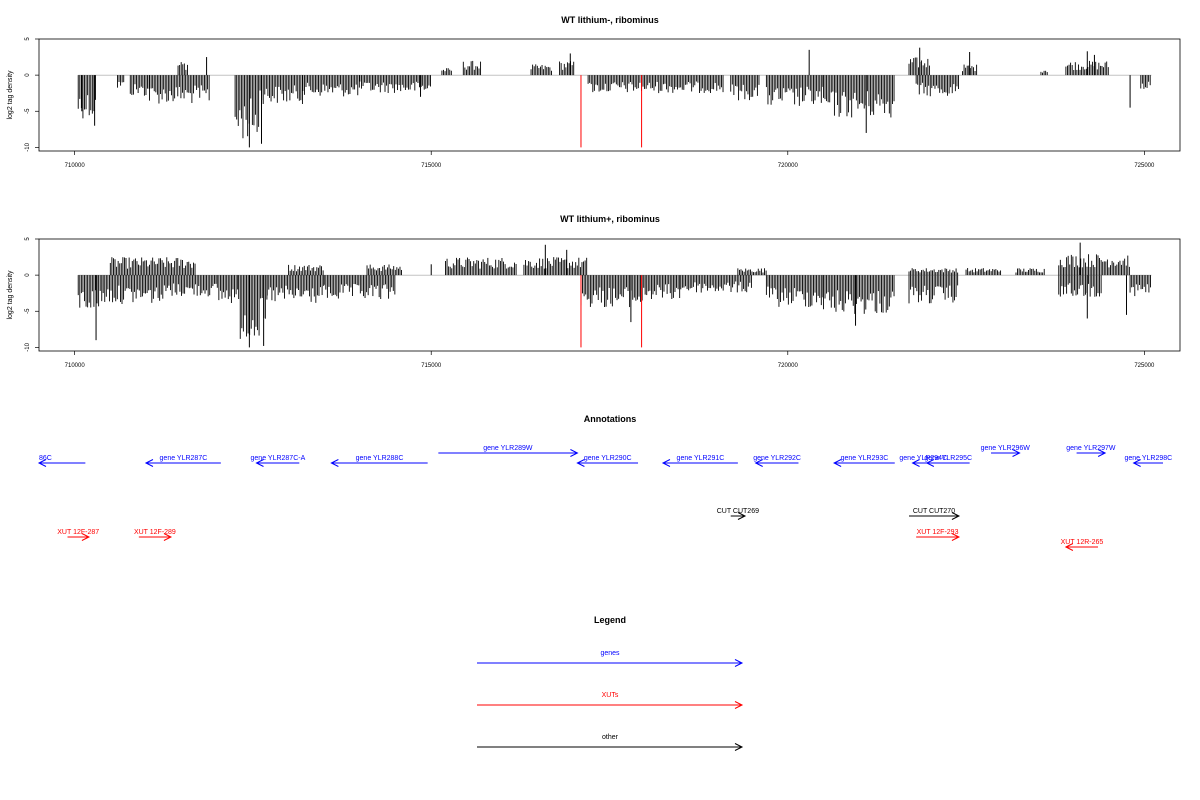  I want to click on legend-items: genes XUTs other, so click(610, 700).